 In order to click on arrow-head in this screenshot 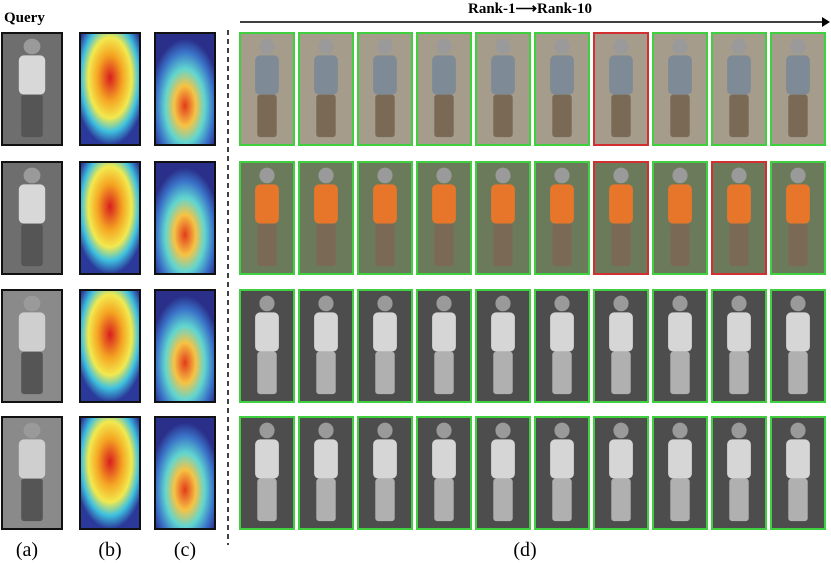, I will do `click(826, 22)`.